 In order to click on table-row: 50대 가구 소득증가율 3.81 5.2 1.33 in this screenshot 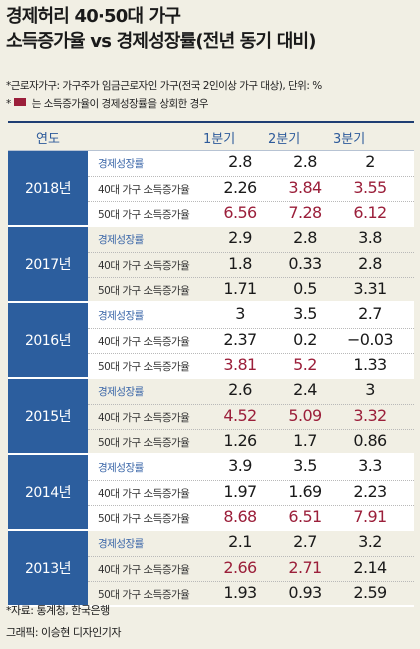, I will do `click(251, 365)`.